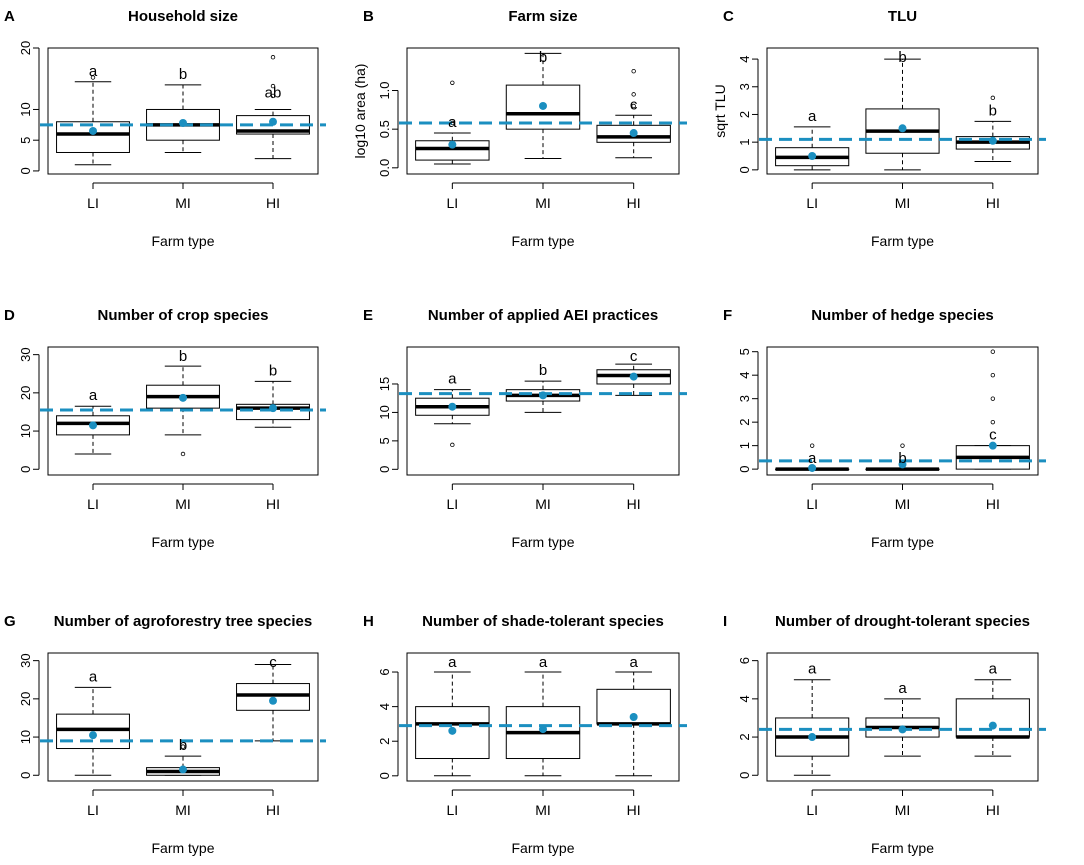 The width and height of the screenshot is (1084, 865). What do you see at coordinates (273, 203) in the screenshot?
I see `panel-a-x-tick-label: HI` at bounding box center [273, 203].